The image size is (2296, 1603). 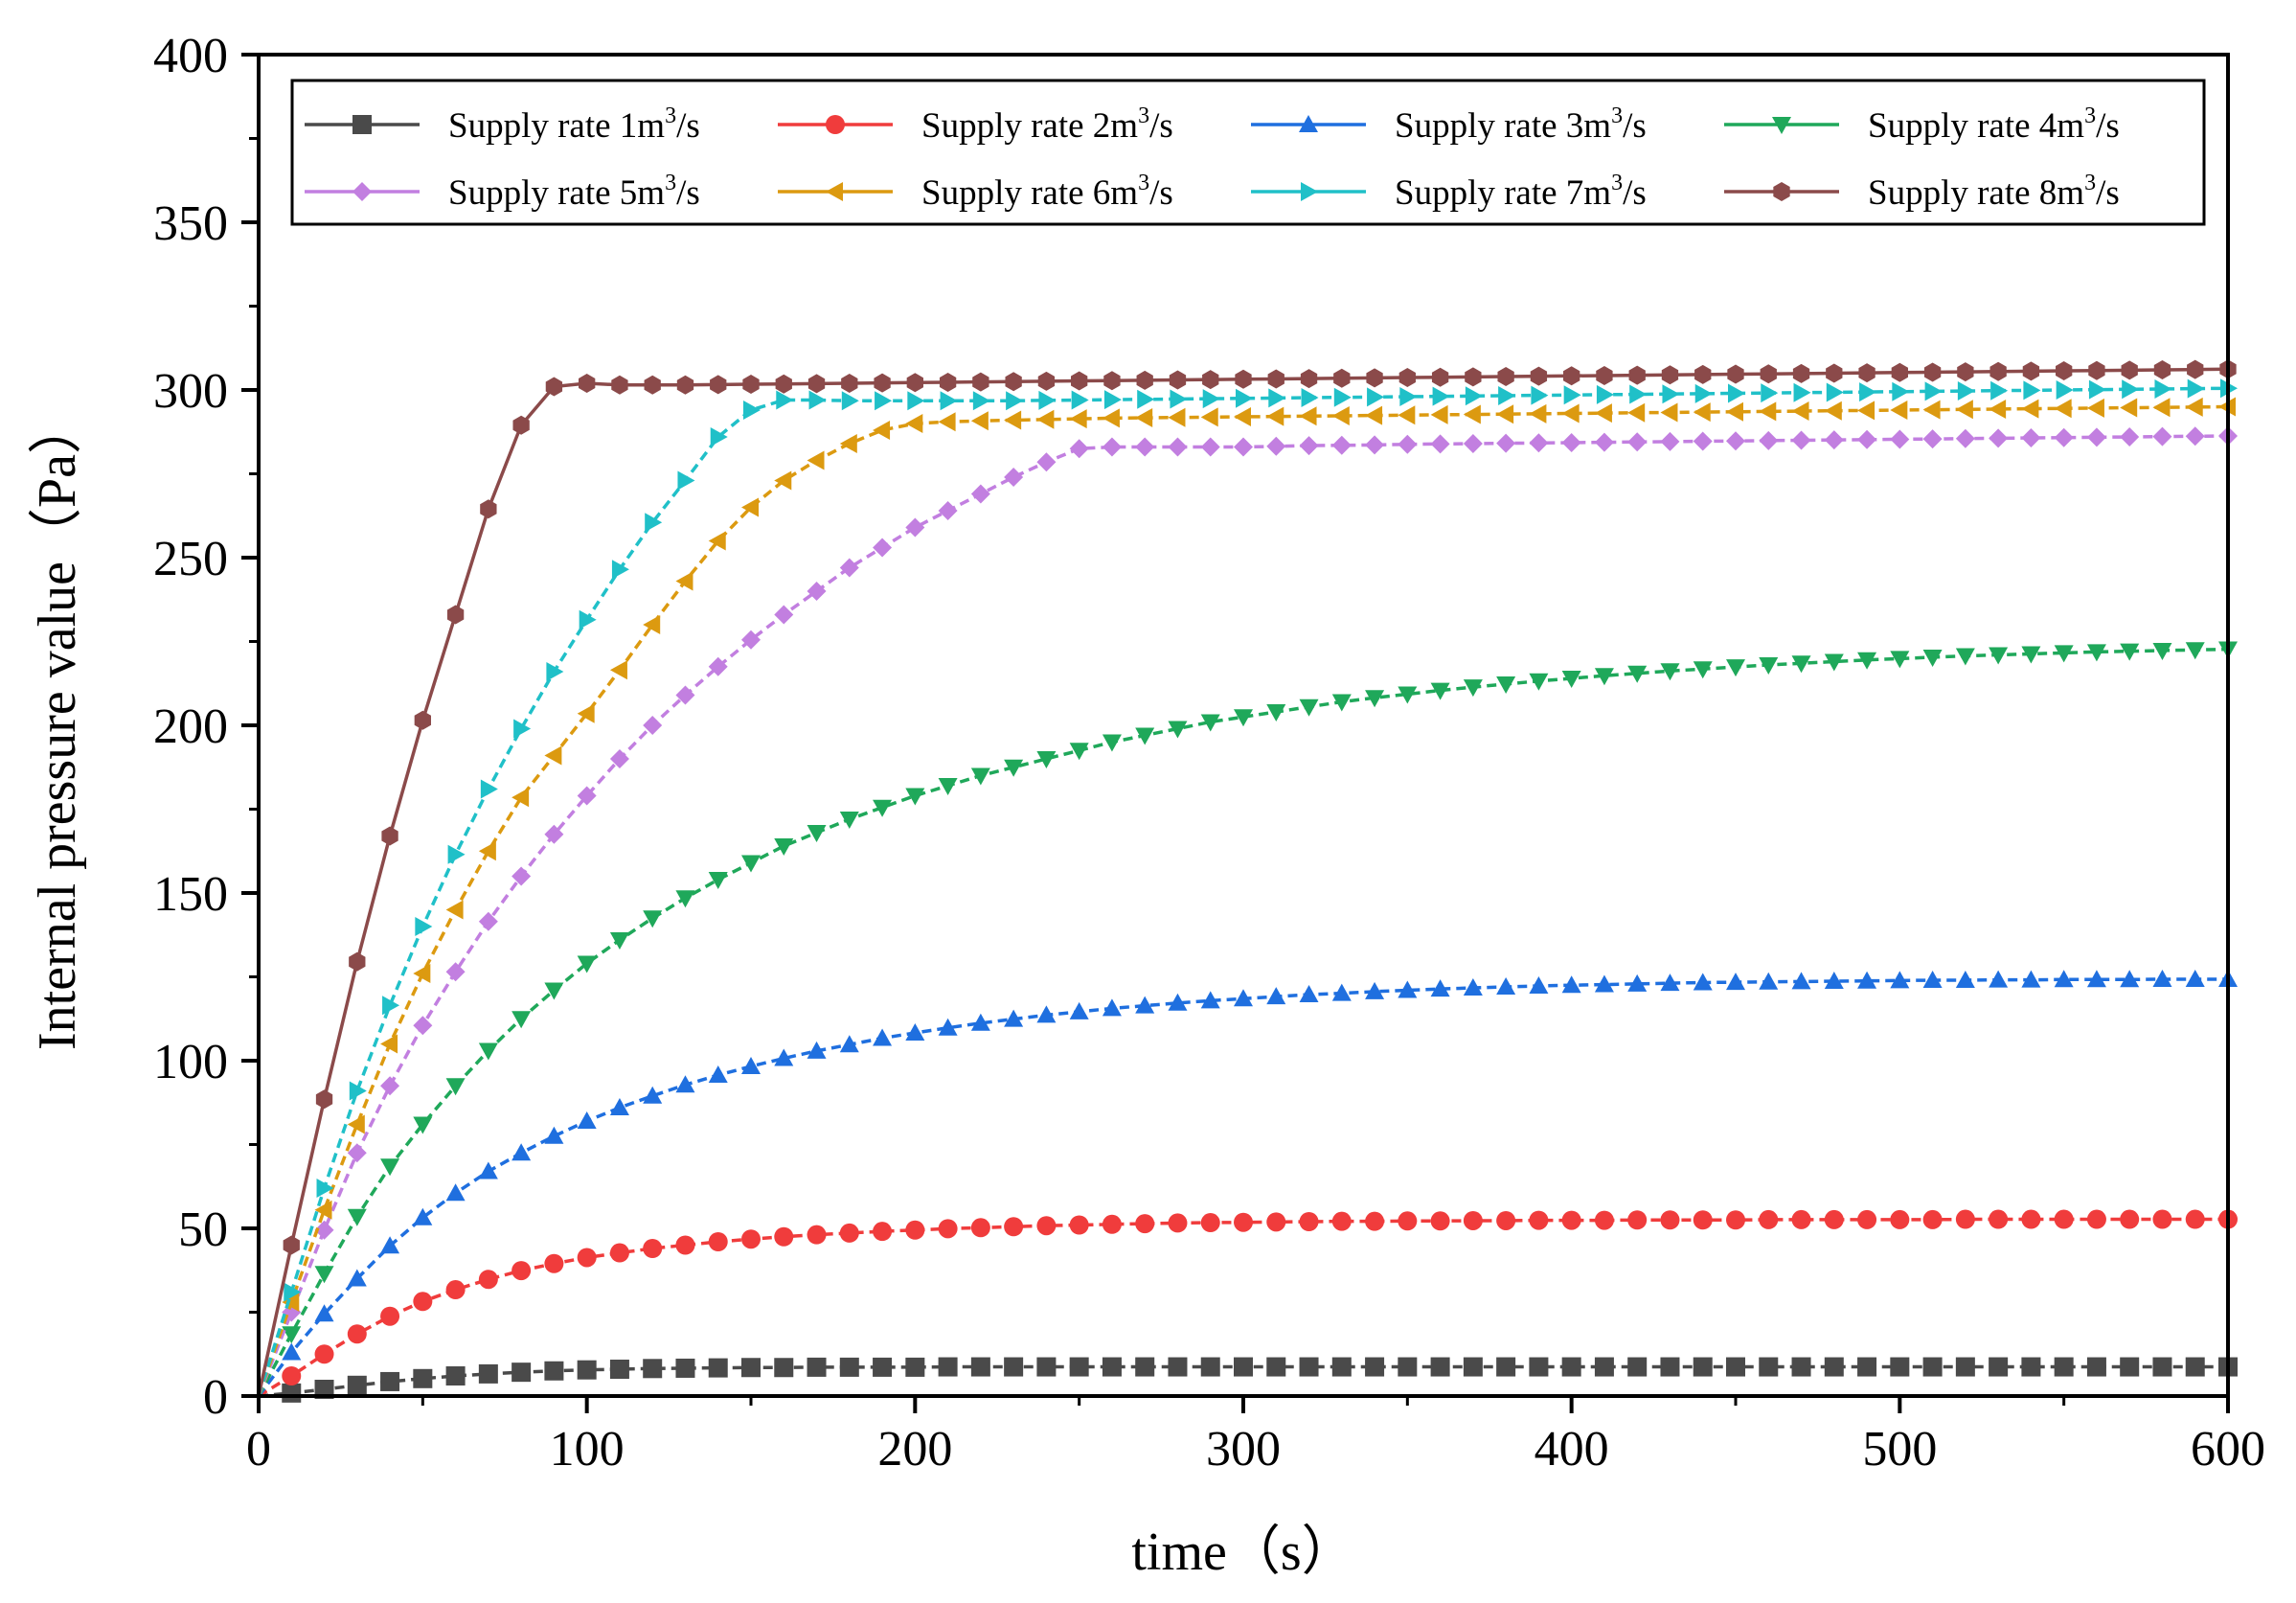 I want to click on x-tick-label: 400, so click(x=1572, y=1450).